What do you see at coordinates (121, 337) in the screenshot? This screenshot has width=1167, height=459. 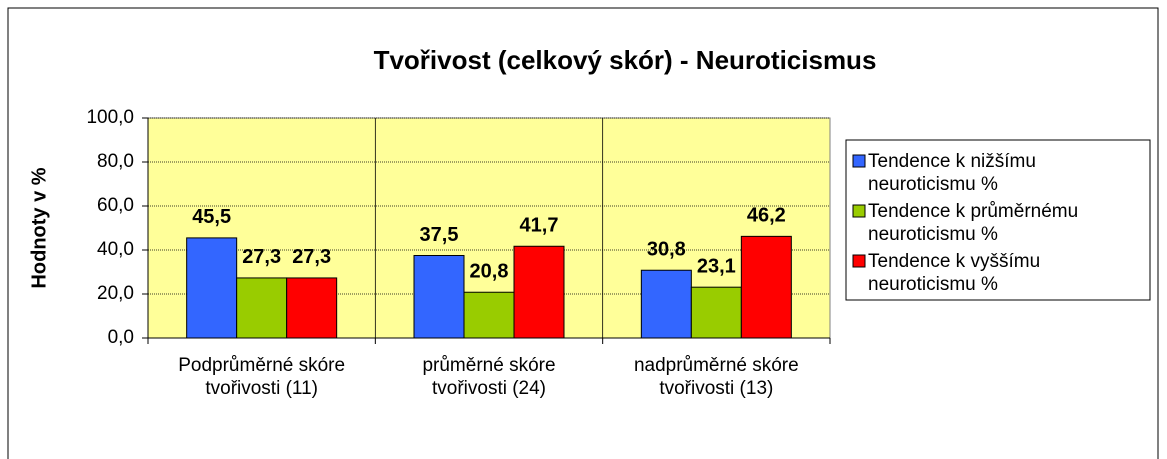 I see `y-tick-label: 0,0` at bounding box center [121, 337].